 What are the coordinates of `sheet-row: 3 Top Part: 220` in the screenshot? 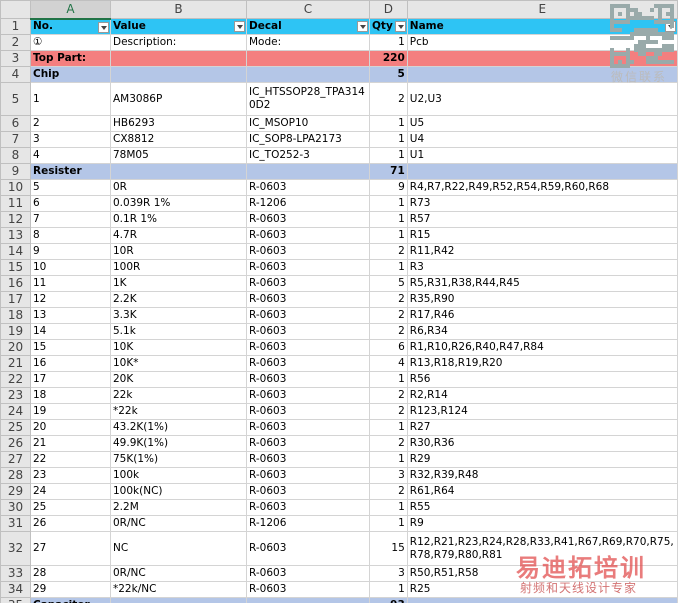 It's located at (339, 58).